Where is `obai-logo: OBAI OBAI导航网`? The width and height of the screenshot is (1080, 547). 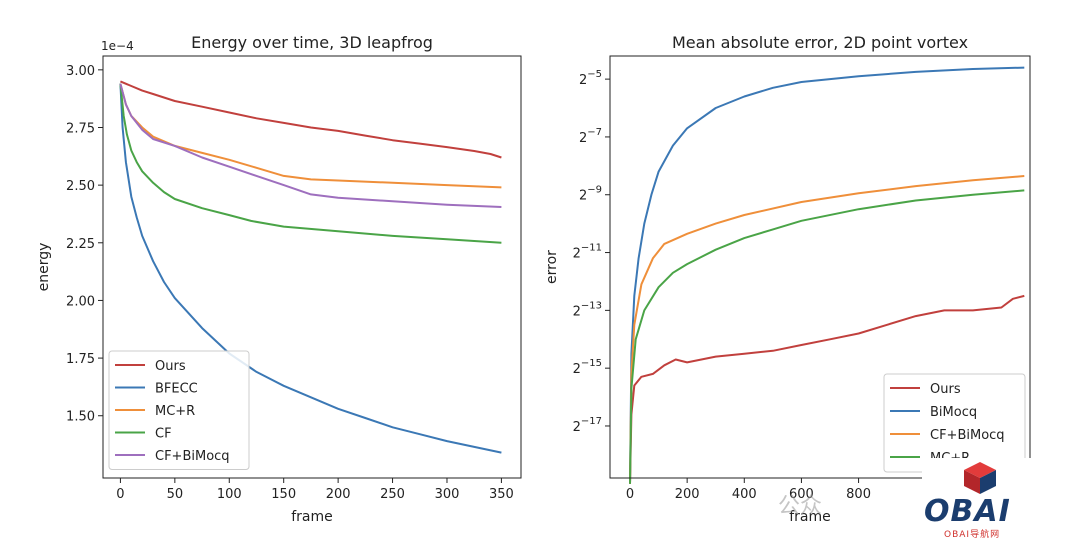 obai-logo: OBAI OBAI导航网 is located at coordinates (1001, 502).